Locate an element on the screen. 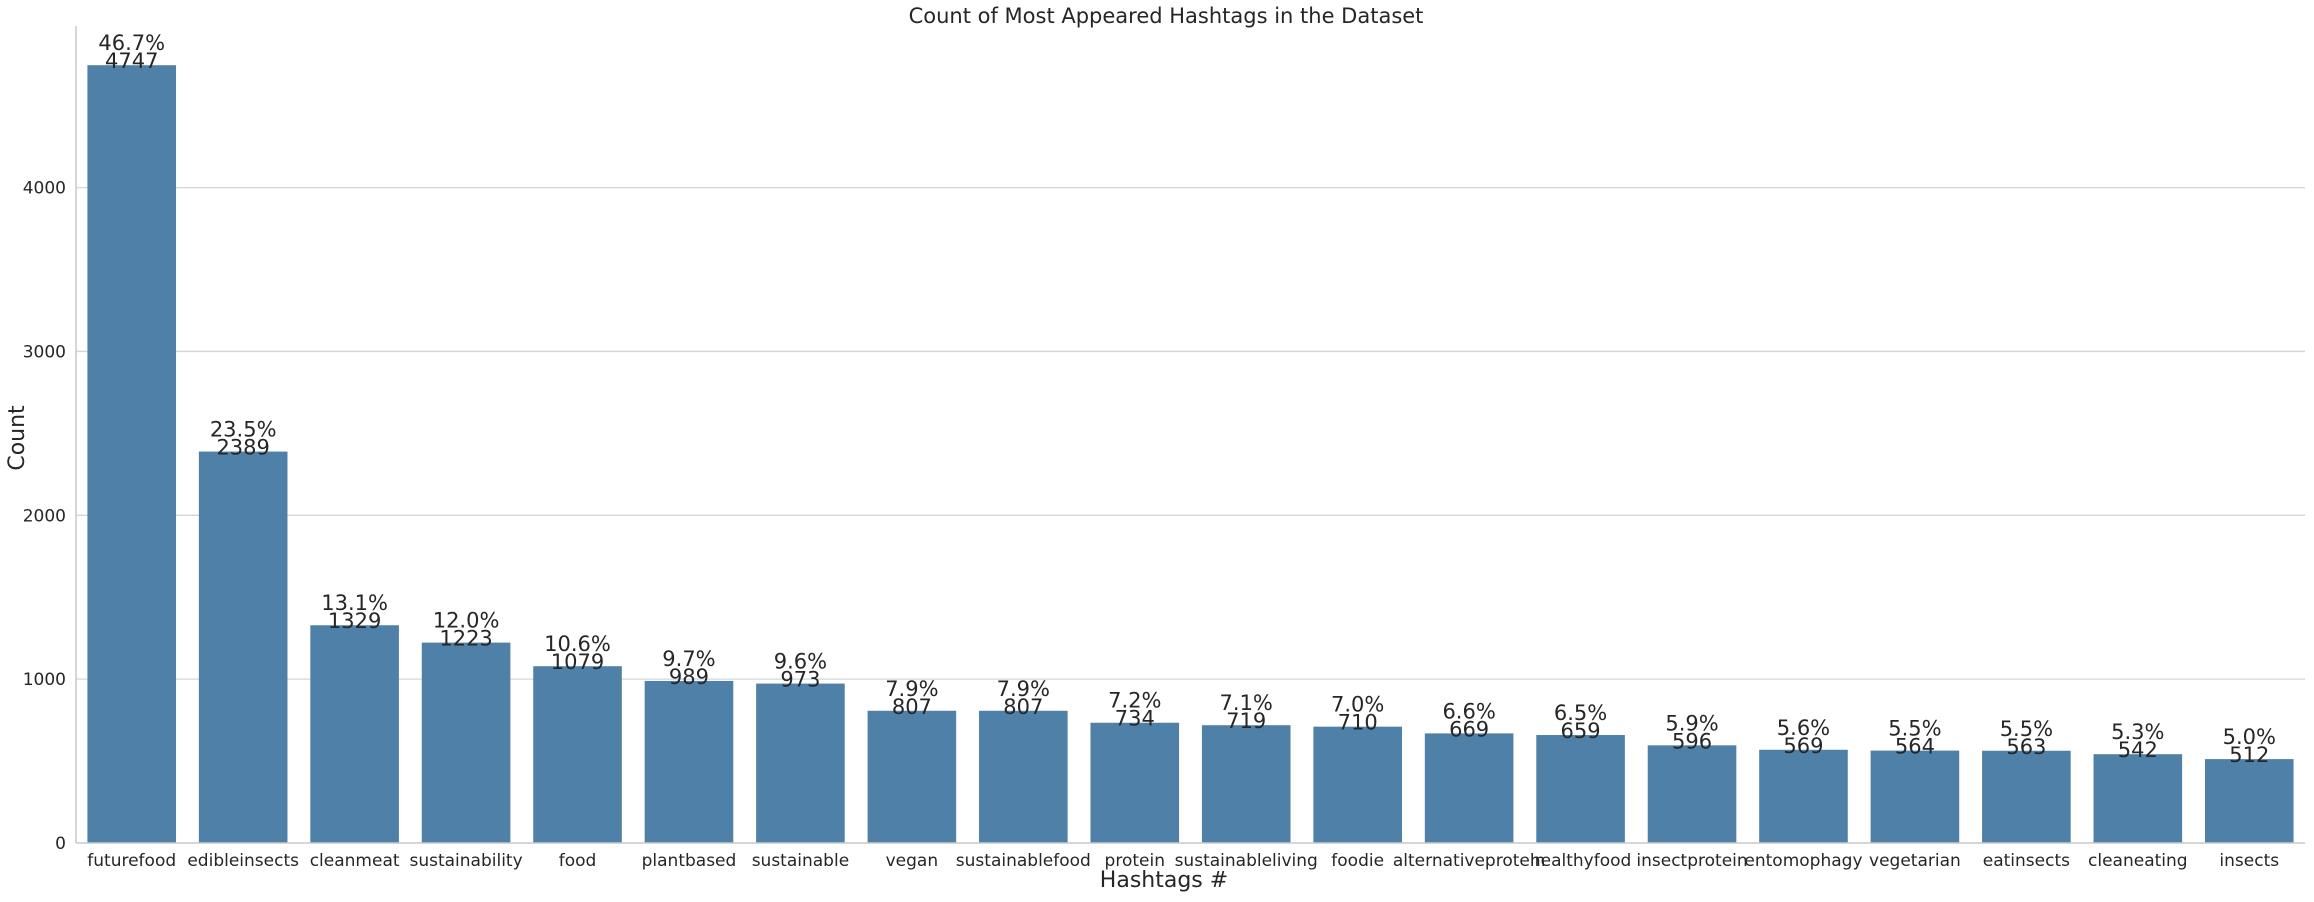  x-tick-label: alternativeprotein is located at coordinates (1469, 861).